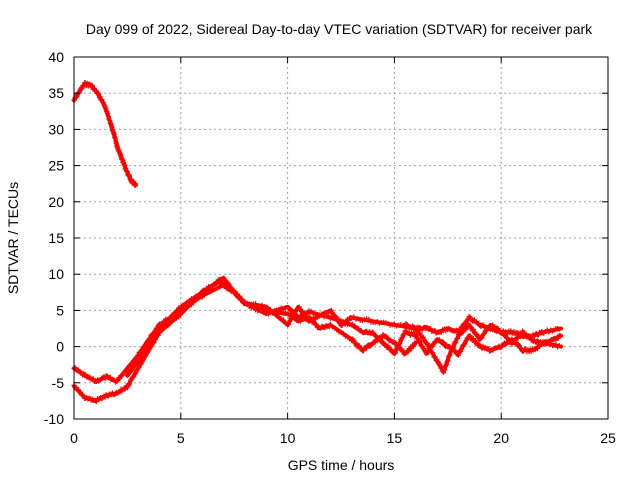 This screenshot has width=640, height=480. What do you see at coordinates (288, 438) in the screenshot?
I see `x-tick-label: 10` at bounding box center [288, 438].